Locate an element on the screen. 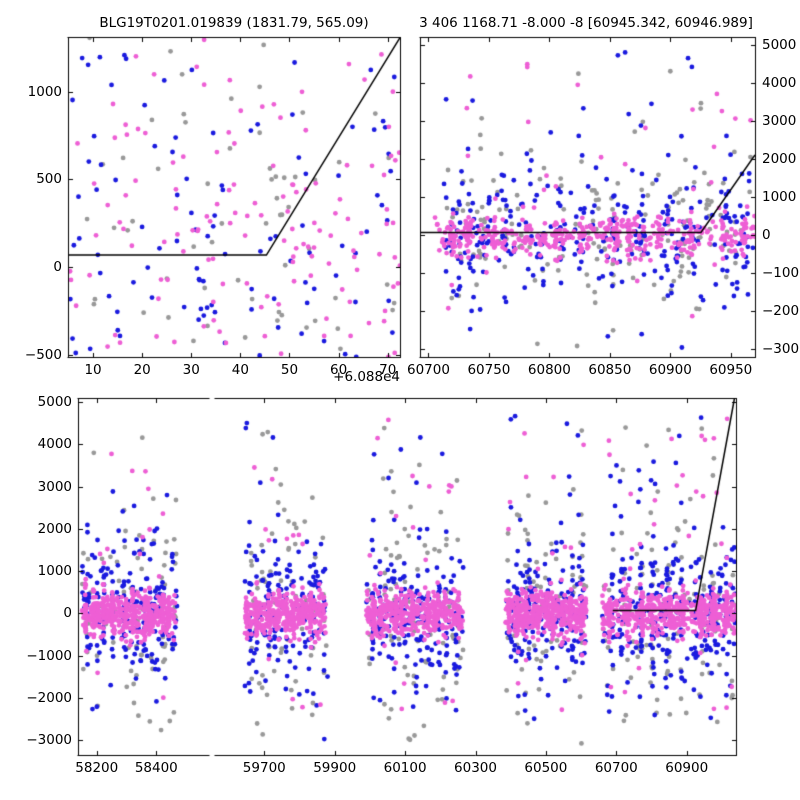 The height and width of the screenshot is (800, 800). x-axis-offset-label: +6.088e4 is located at coordinates (366, 377).